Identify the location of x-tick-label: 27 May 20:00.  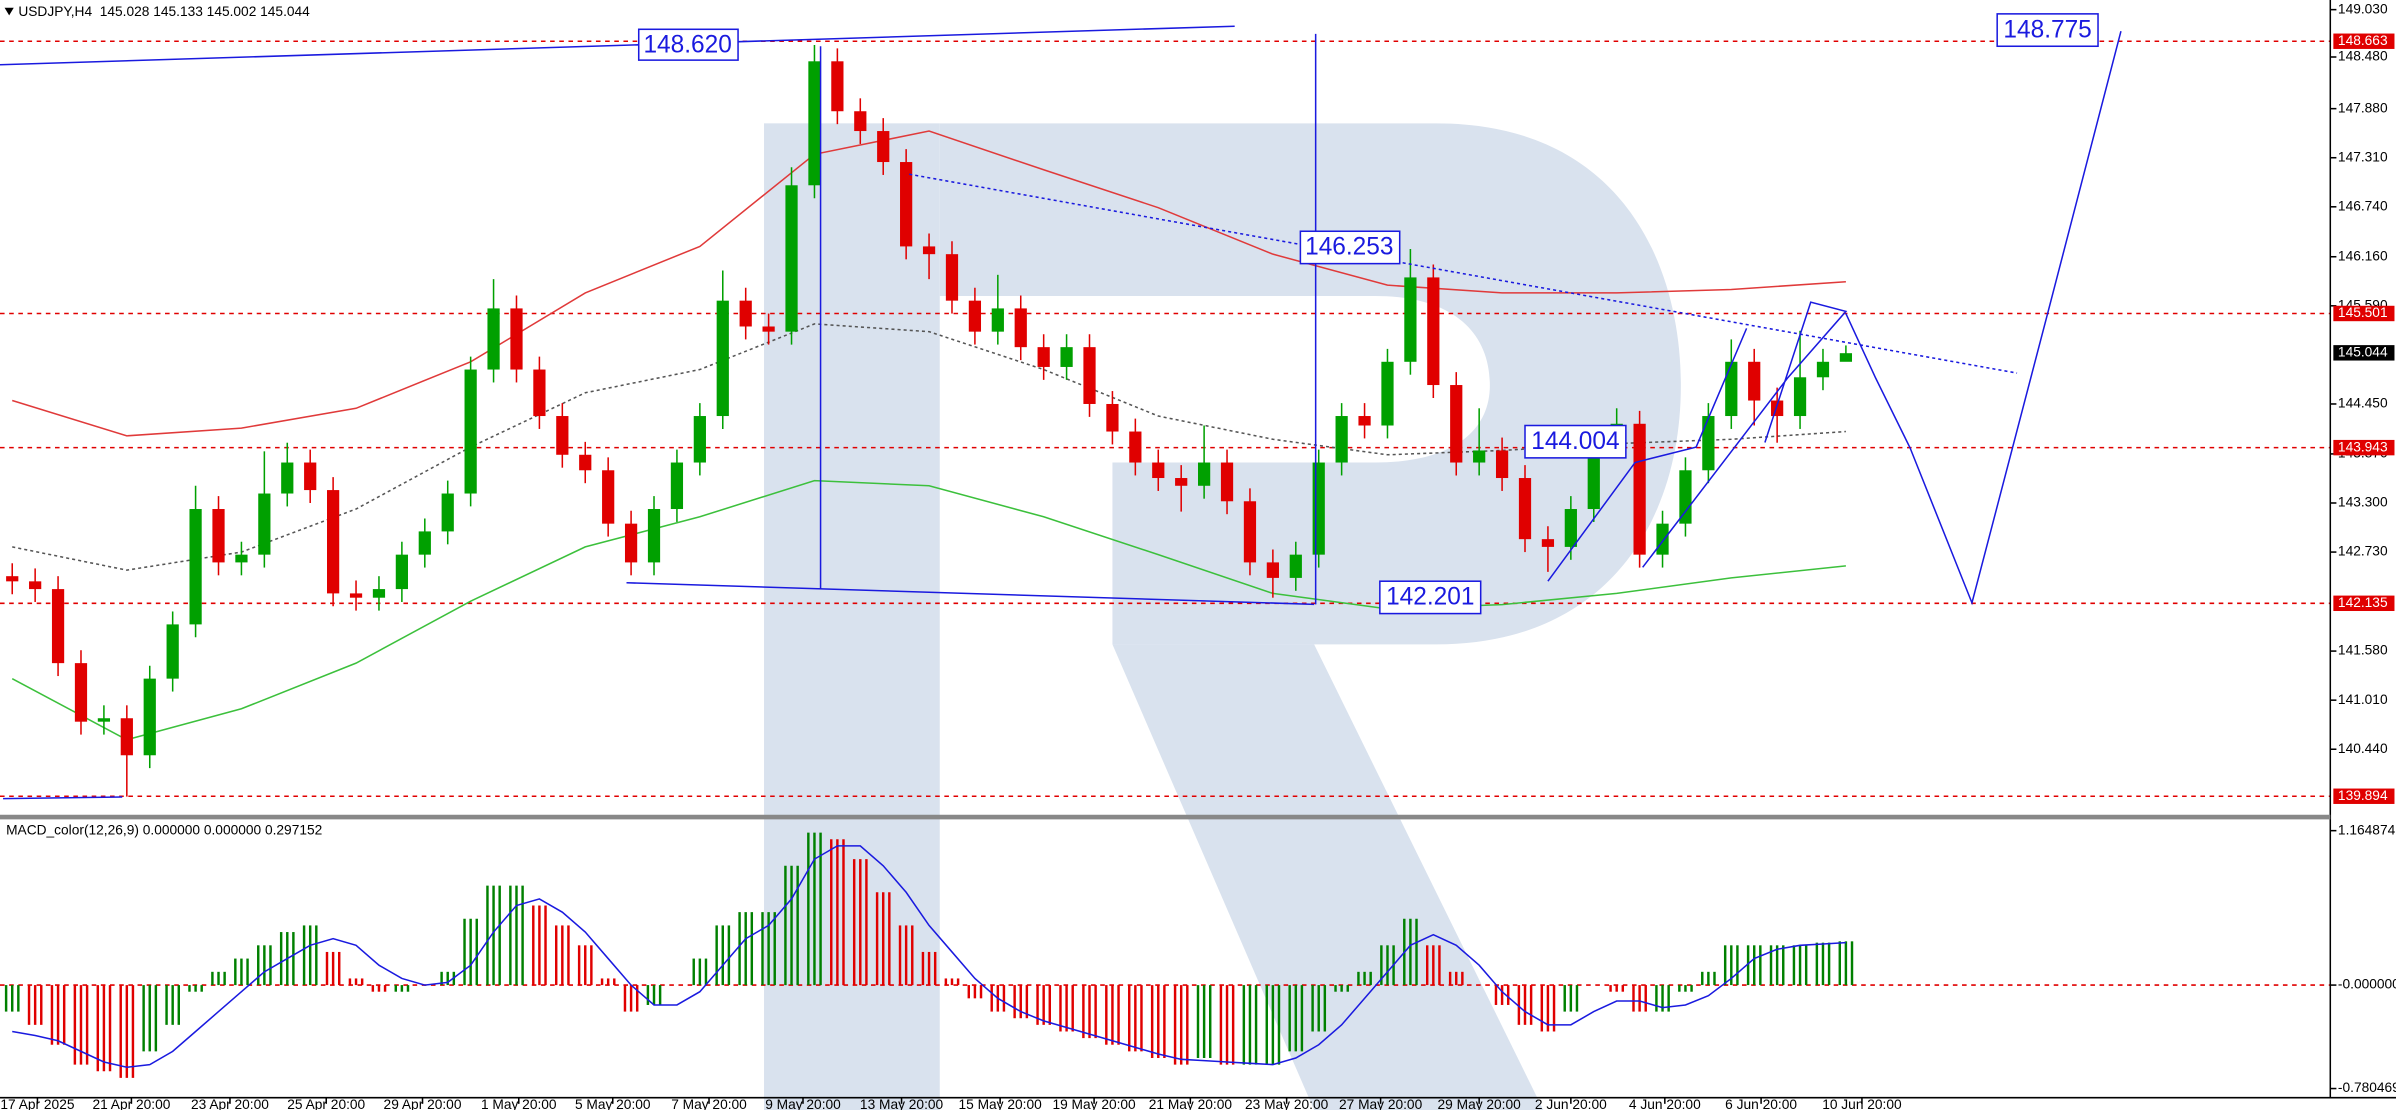
(1381, 1103).